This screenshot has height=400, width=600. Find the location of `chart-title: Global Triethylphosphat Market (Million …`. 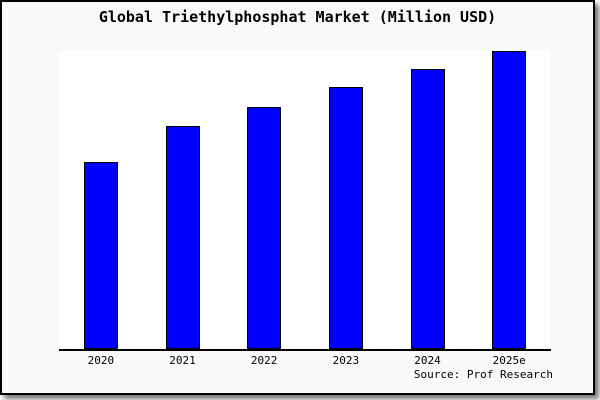

chart-title: Global Triethylphosphat Market (Million … is located at coordinates (297, 17).